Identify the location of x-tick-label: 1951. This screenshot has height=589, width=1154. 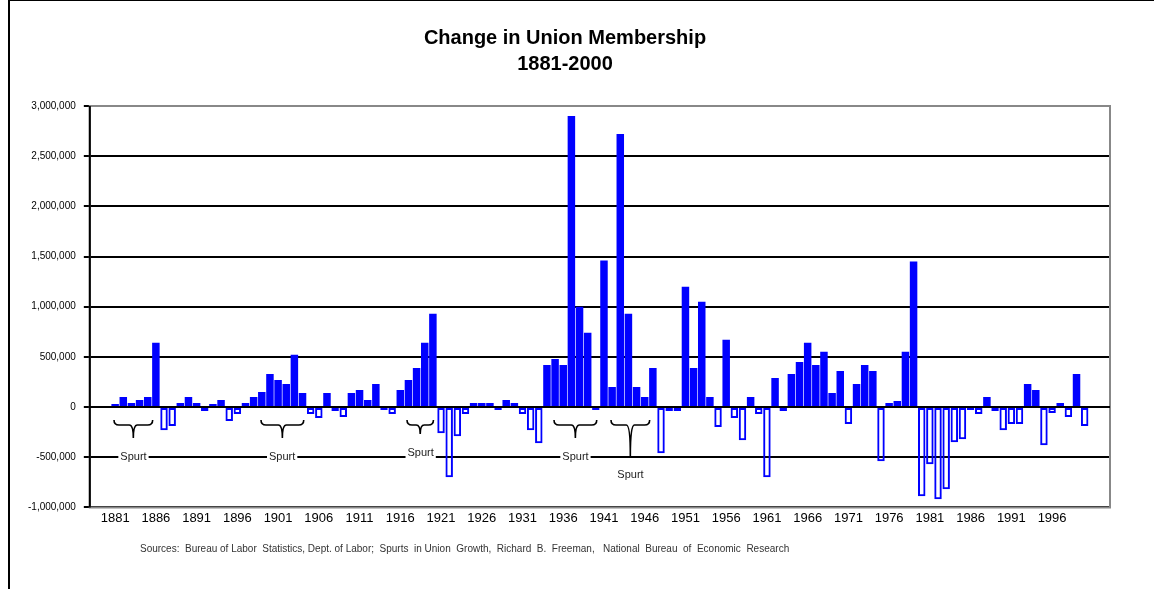
(685, 517).